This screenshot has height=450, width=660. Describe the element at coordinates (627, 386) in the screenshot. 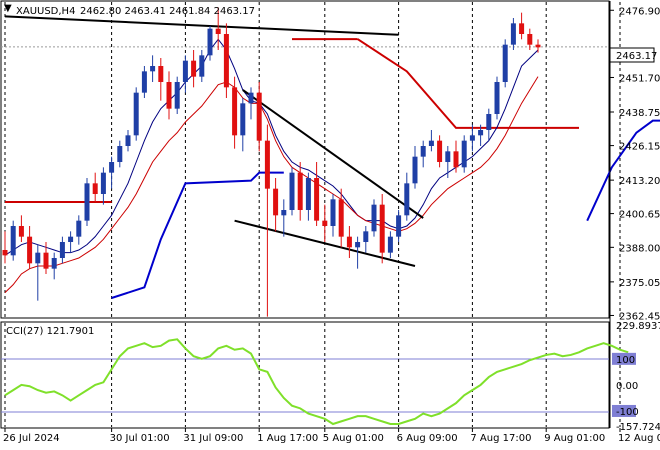

I see `cci-tick-label: 0.00` at that location.